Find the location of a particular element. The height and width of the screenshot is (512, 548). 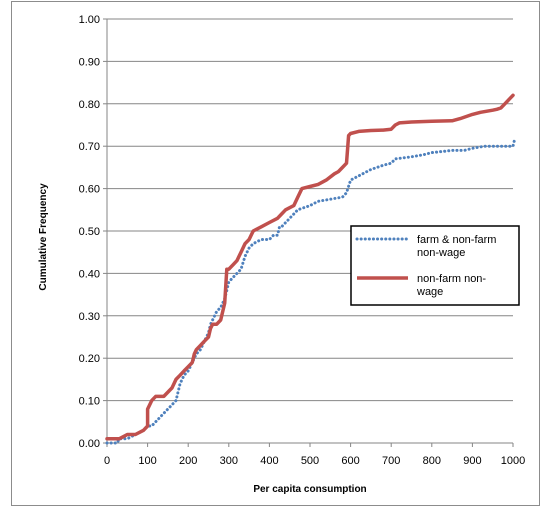

x-tick-label: 100 is located at coordinates (147, 461).